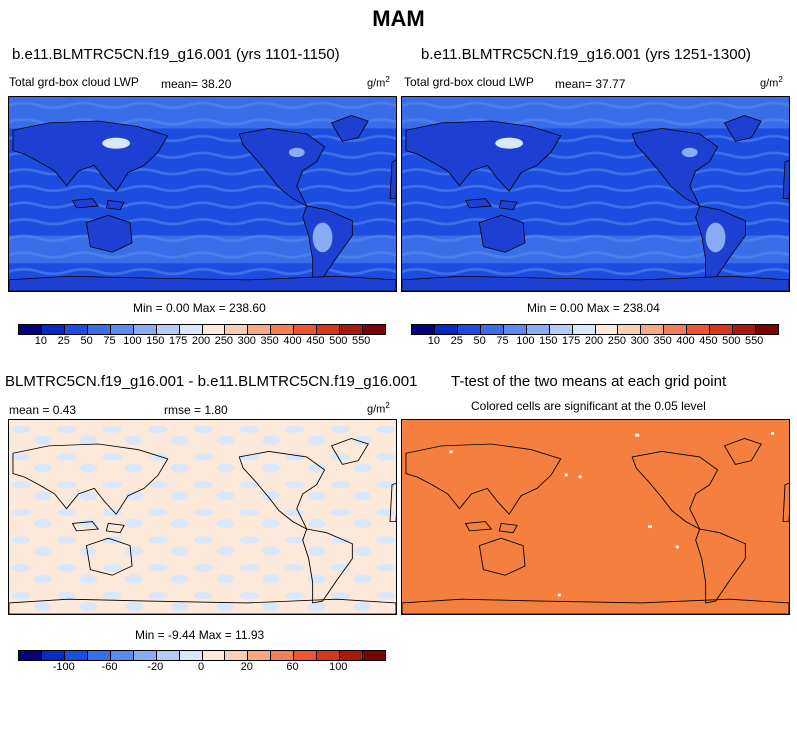 The width and height of the screenshot is (797, 733). Describe the element at coordinates (202, 194) in the screenshot. I see `panel-a-map` at that location.